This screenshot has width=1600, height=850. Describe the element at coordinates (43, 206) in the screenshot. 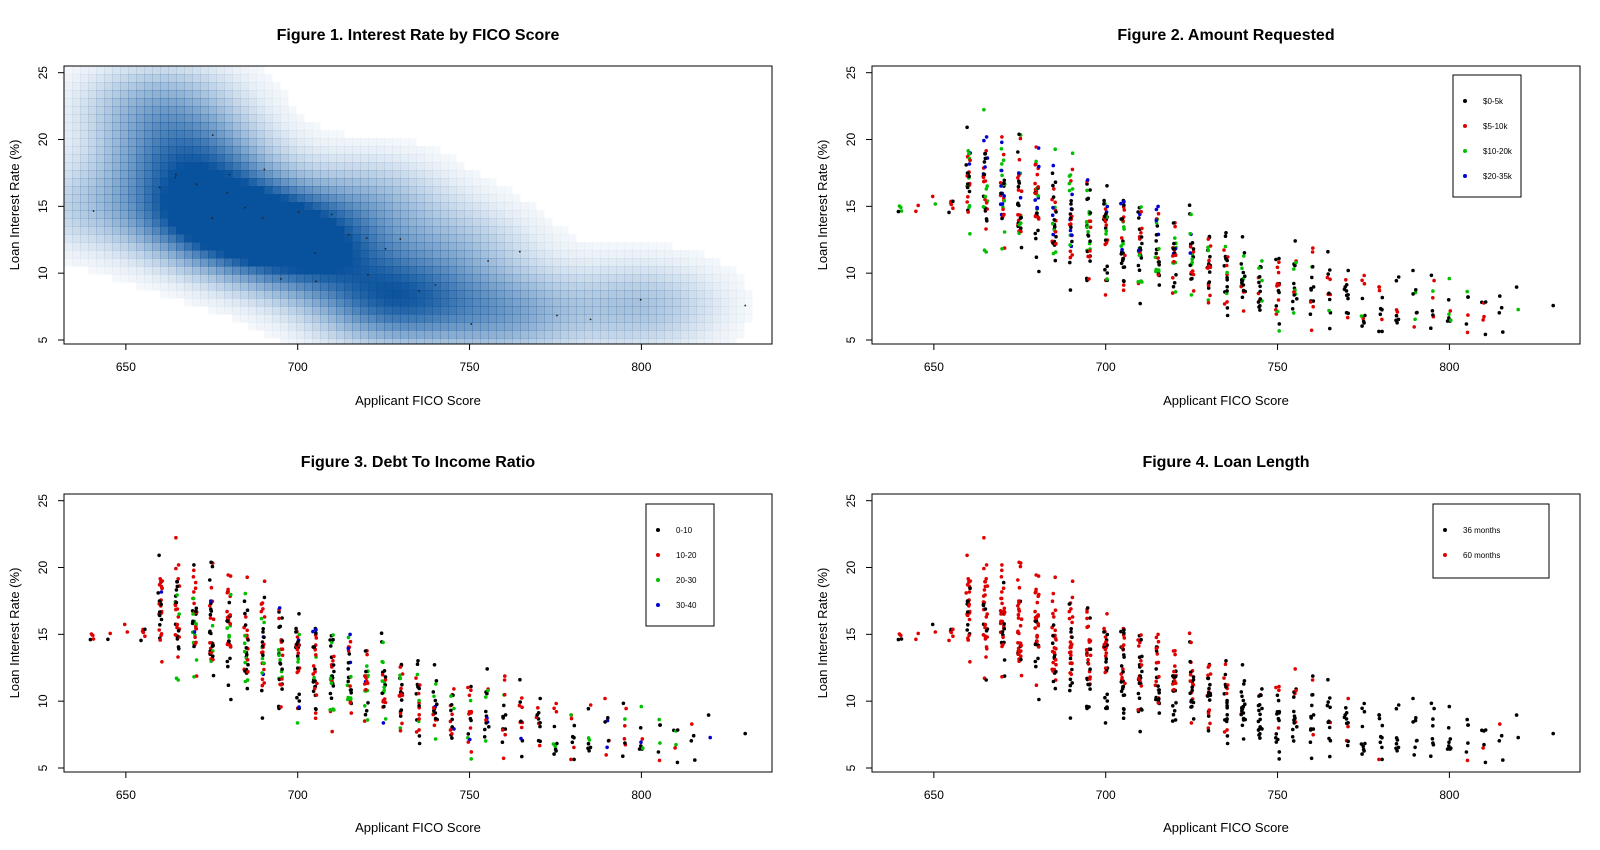

I see `y-tick-label: 15` at that location.